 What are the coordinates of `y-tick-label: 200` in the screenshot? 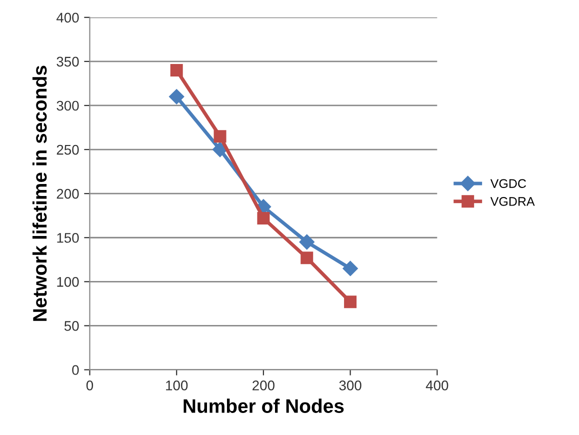 It's located at (67, 193).